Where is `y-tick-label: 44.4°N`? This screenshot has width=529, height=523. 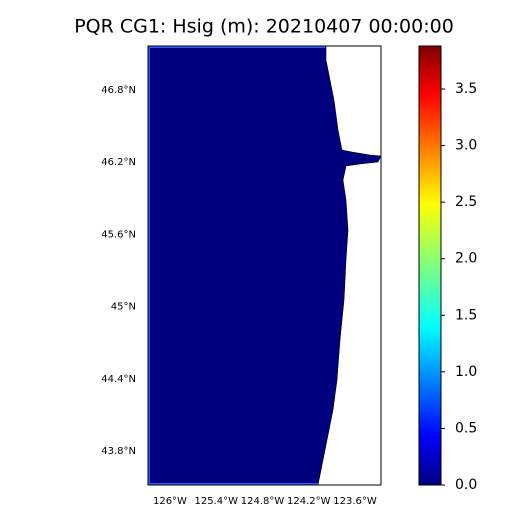
y-tick-label: 44.4°N is located at coordinates (118, 379).